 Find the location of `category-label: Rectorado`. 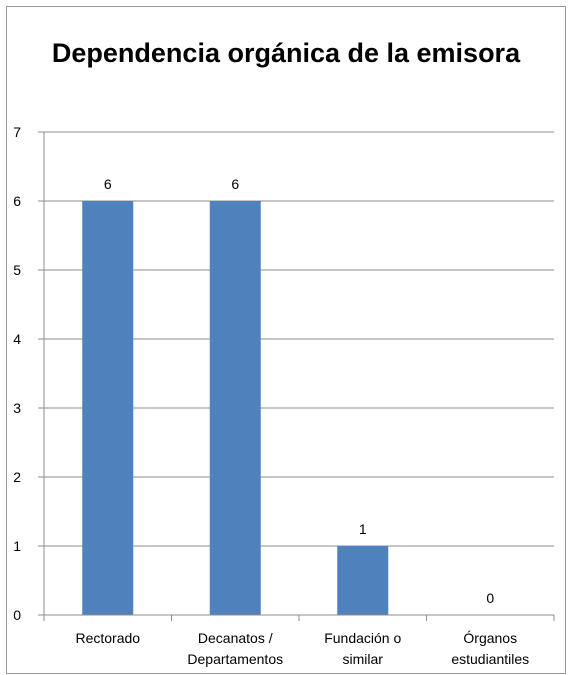

category-label: Rectorado is located at coordinates (107, 638).